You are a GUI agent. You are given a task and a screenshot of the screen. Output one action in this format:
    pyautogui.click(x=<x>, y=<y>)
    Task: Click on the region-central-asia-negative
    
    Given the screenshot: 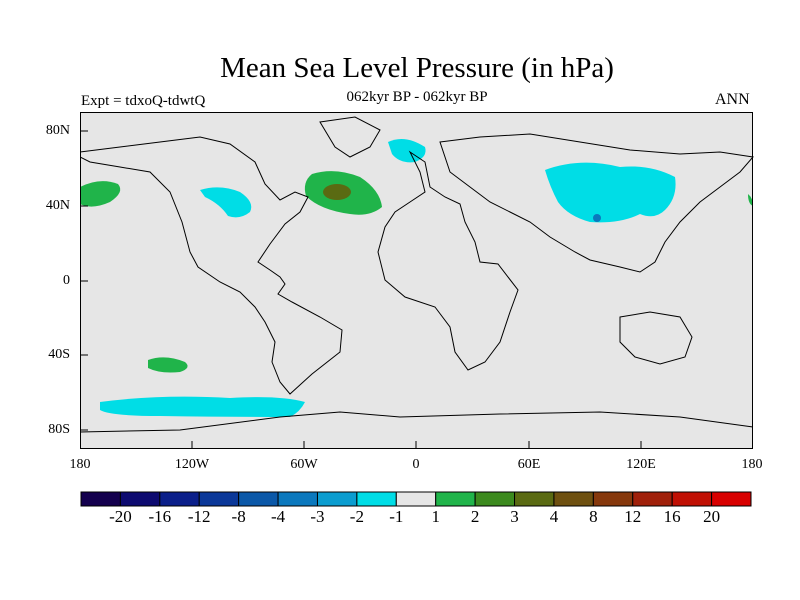 What is the action you would take?
    pyautogui.click(x=610, y=192)
    